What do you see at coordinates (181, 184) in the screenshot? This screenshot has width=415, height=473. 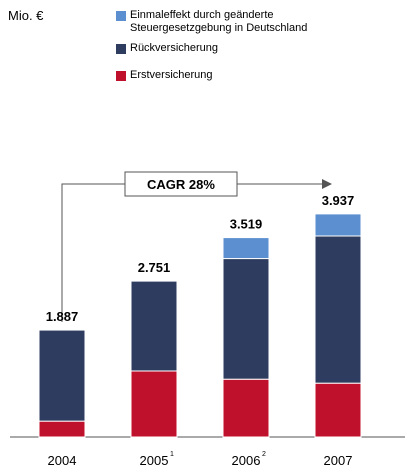 I see `annotation: CAGR 28%` at bounding box center [181, 184].